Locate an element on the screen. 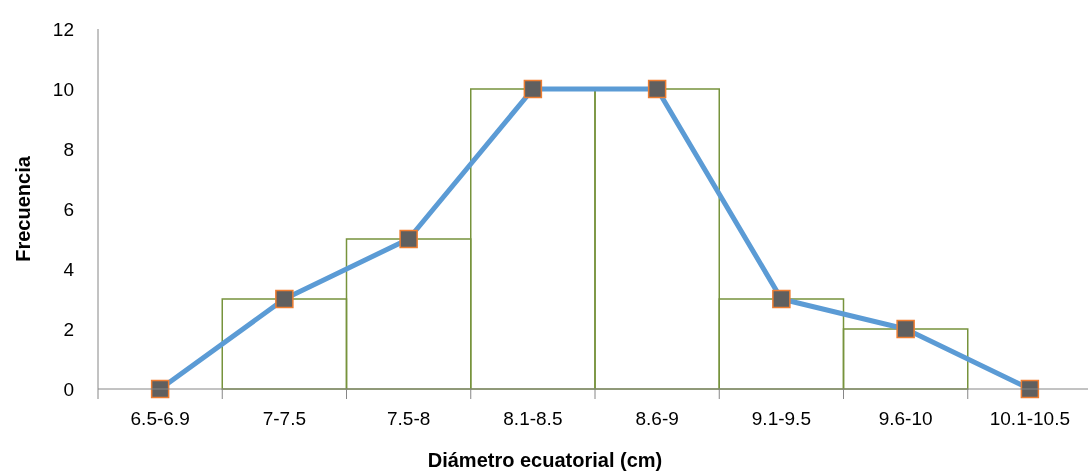 The width and height of the screenshot is (1088, 475). y-tick-label: 6 is located at coordinates (68, 209).